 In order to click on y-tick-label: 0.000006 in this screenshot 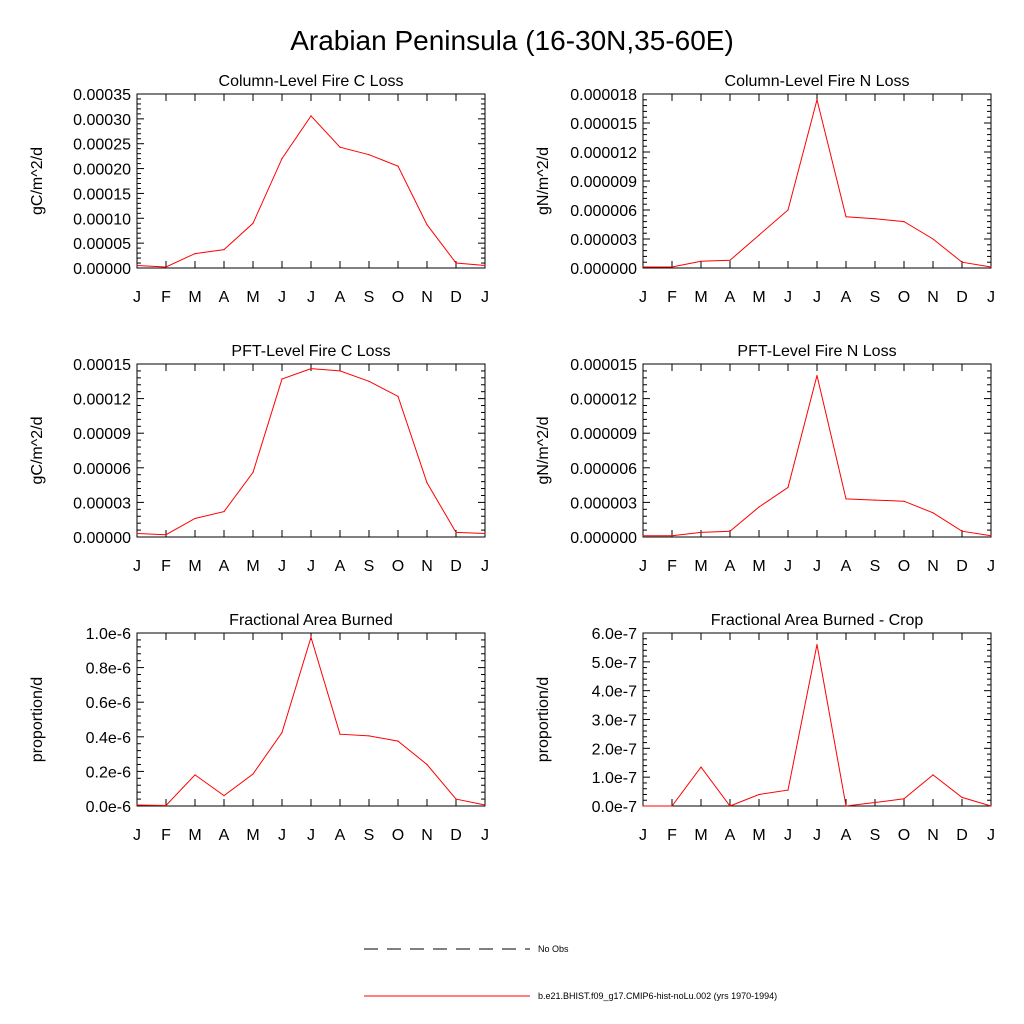, I will do `click(603, 469)`.